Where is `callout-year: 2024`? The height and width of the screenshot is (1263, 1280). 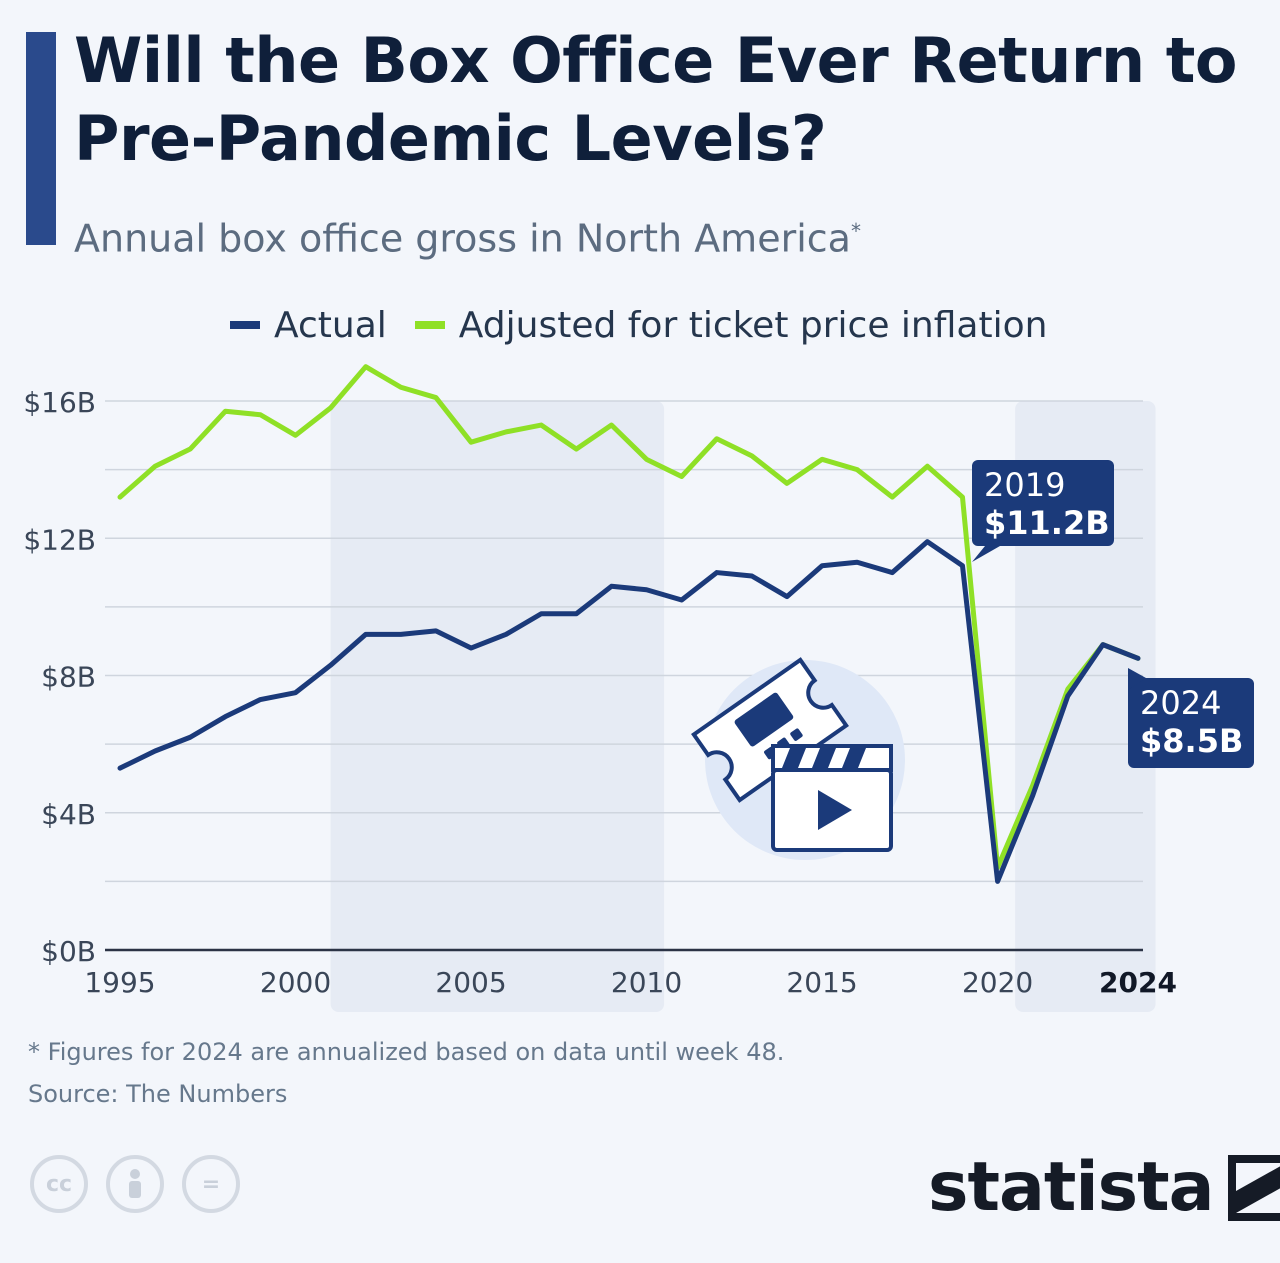 callout-year: 2024 is located at coordinates (1180, 703).